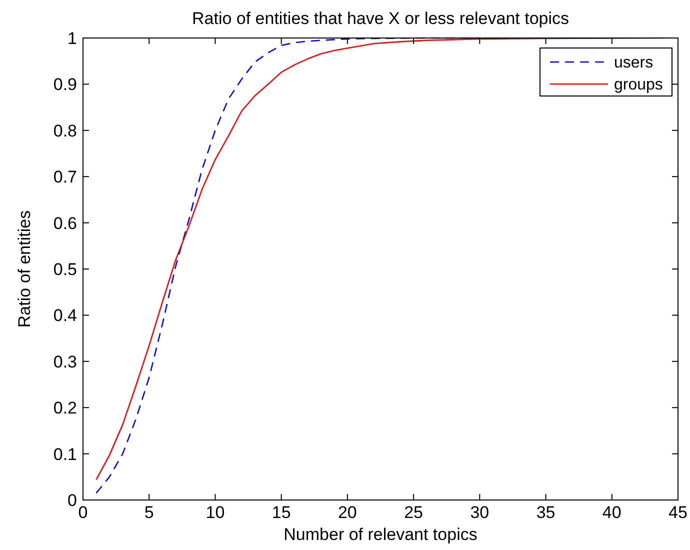 The height and width of the screenshot is (550, 690). Describe the element at coordinates (612, 512) in the screenshot. I see `x-tick-label: 40` at that location.